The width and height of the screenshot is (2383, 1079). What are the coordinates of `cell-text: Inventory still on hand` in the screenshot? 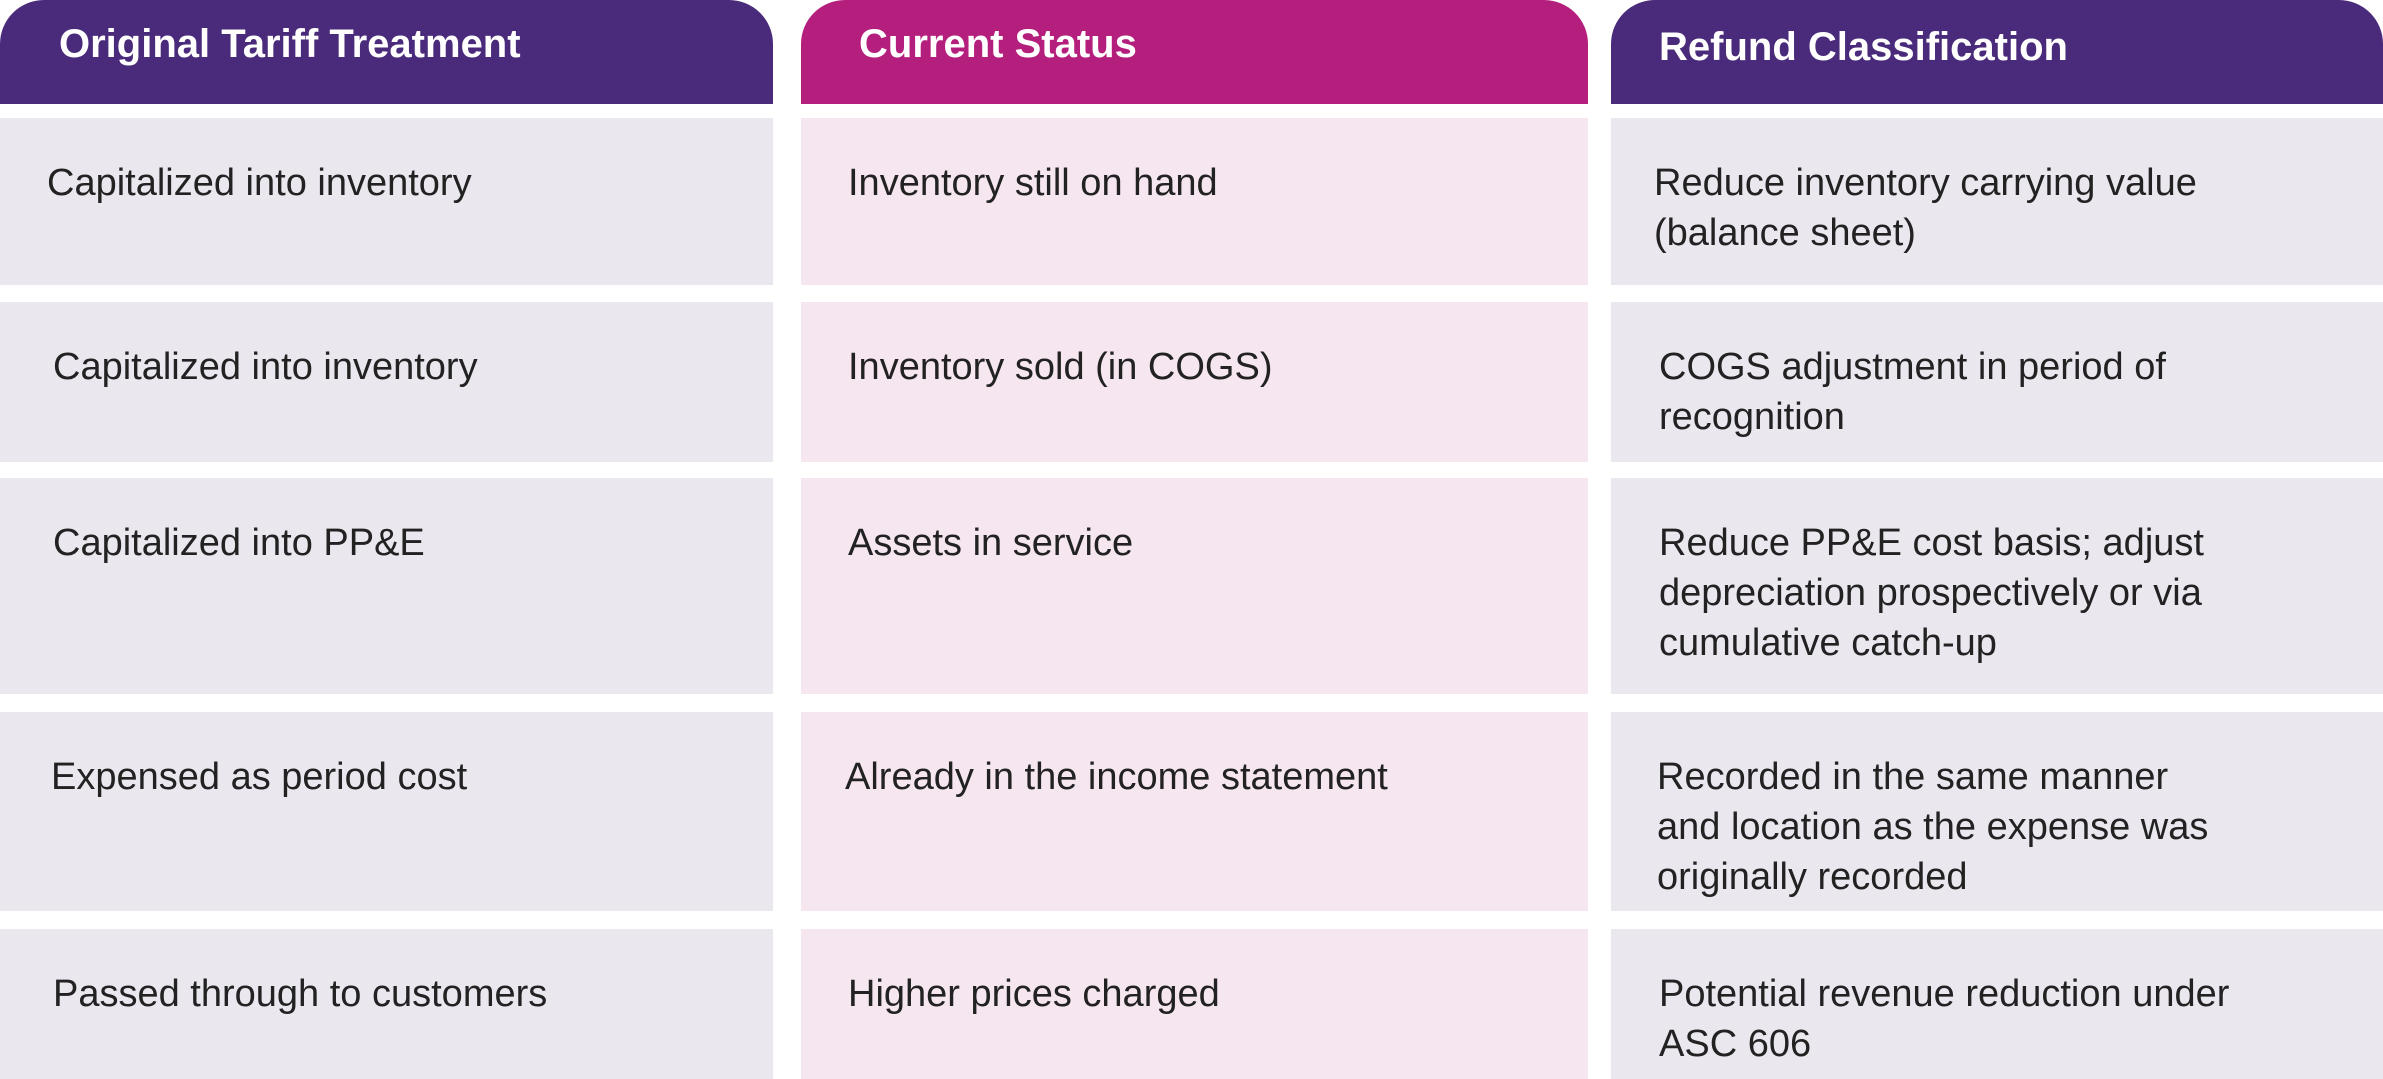 It's located at (1033, 183).